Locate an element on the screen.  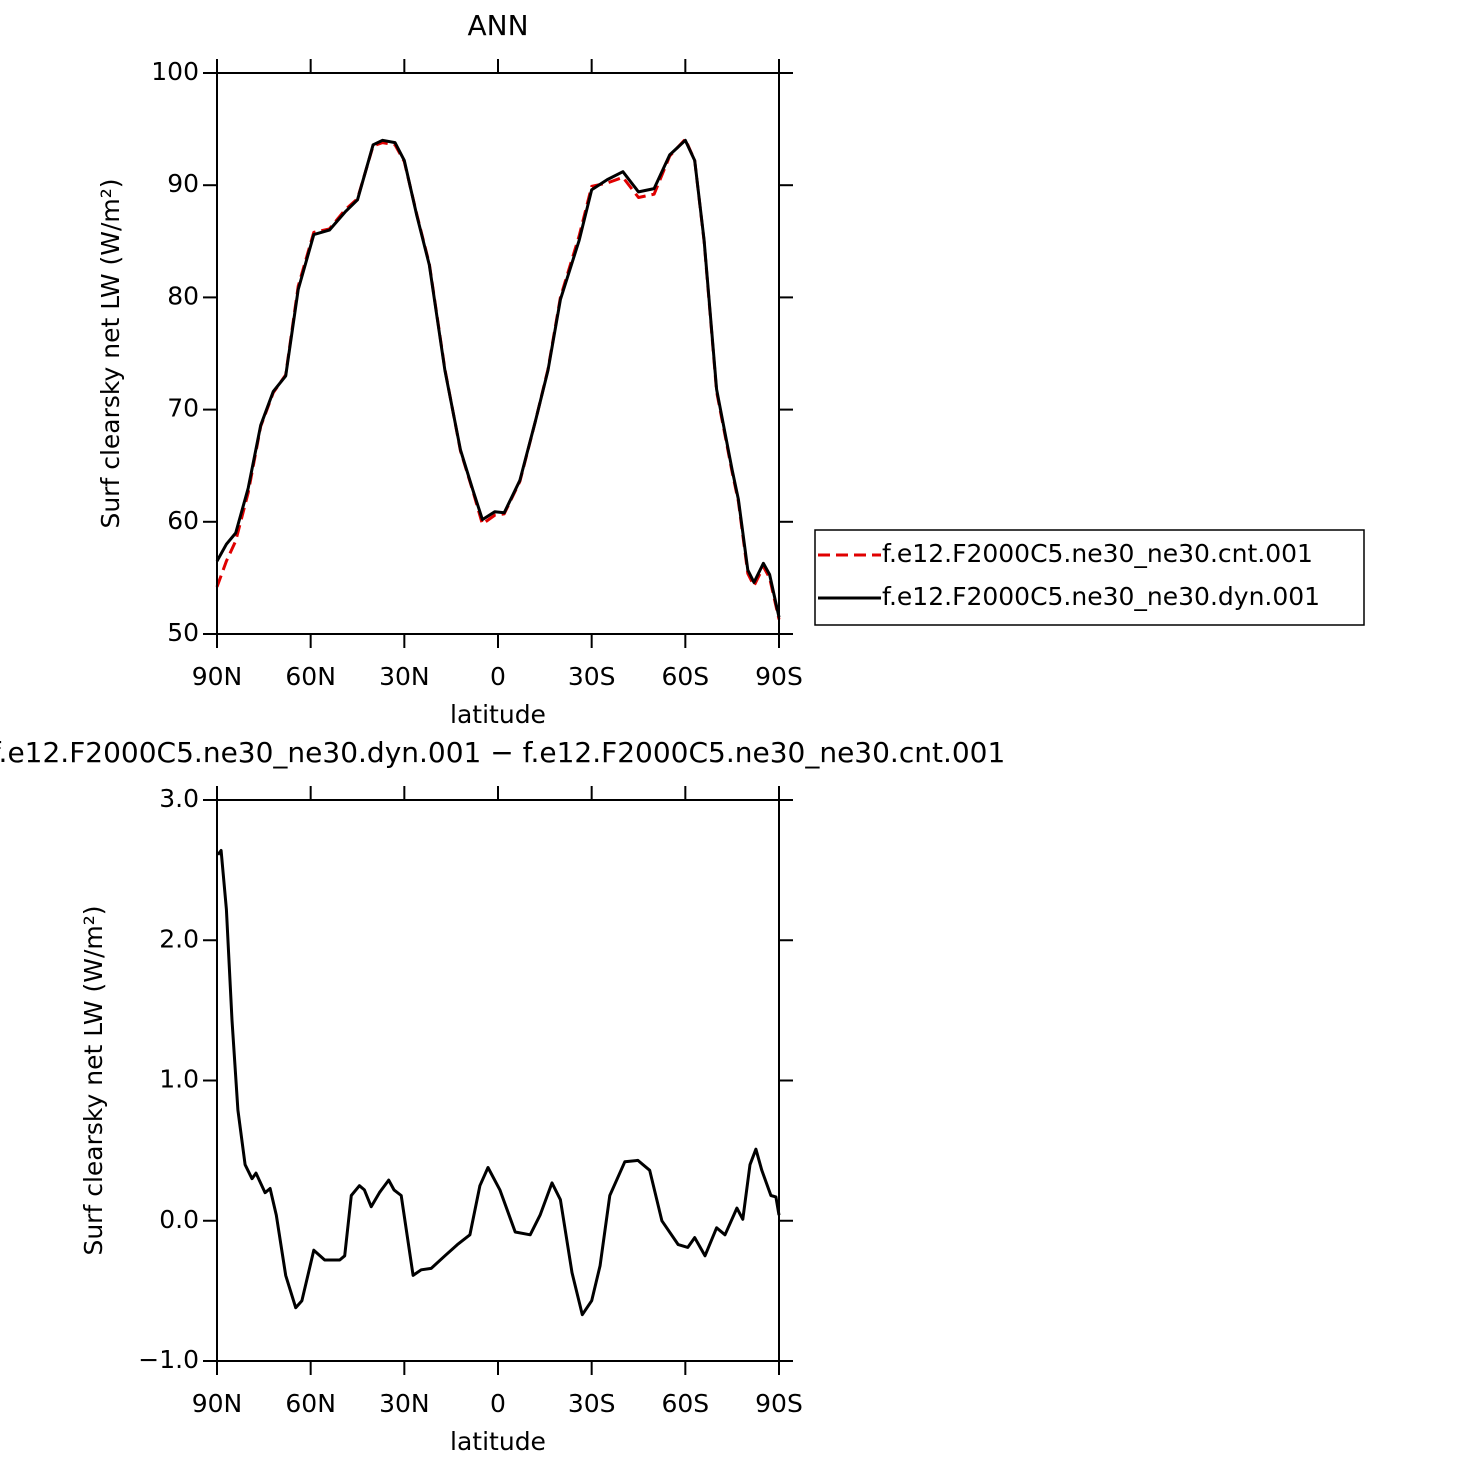
legend-label: f.e12.F2000C5.ne30_ne30.dyn.001 is located at coordinates (1101, 596).